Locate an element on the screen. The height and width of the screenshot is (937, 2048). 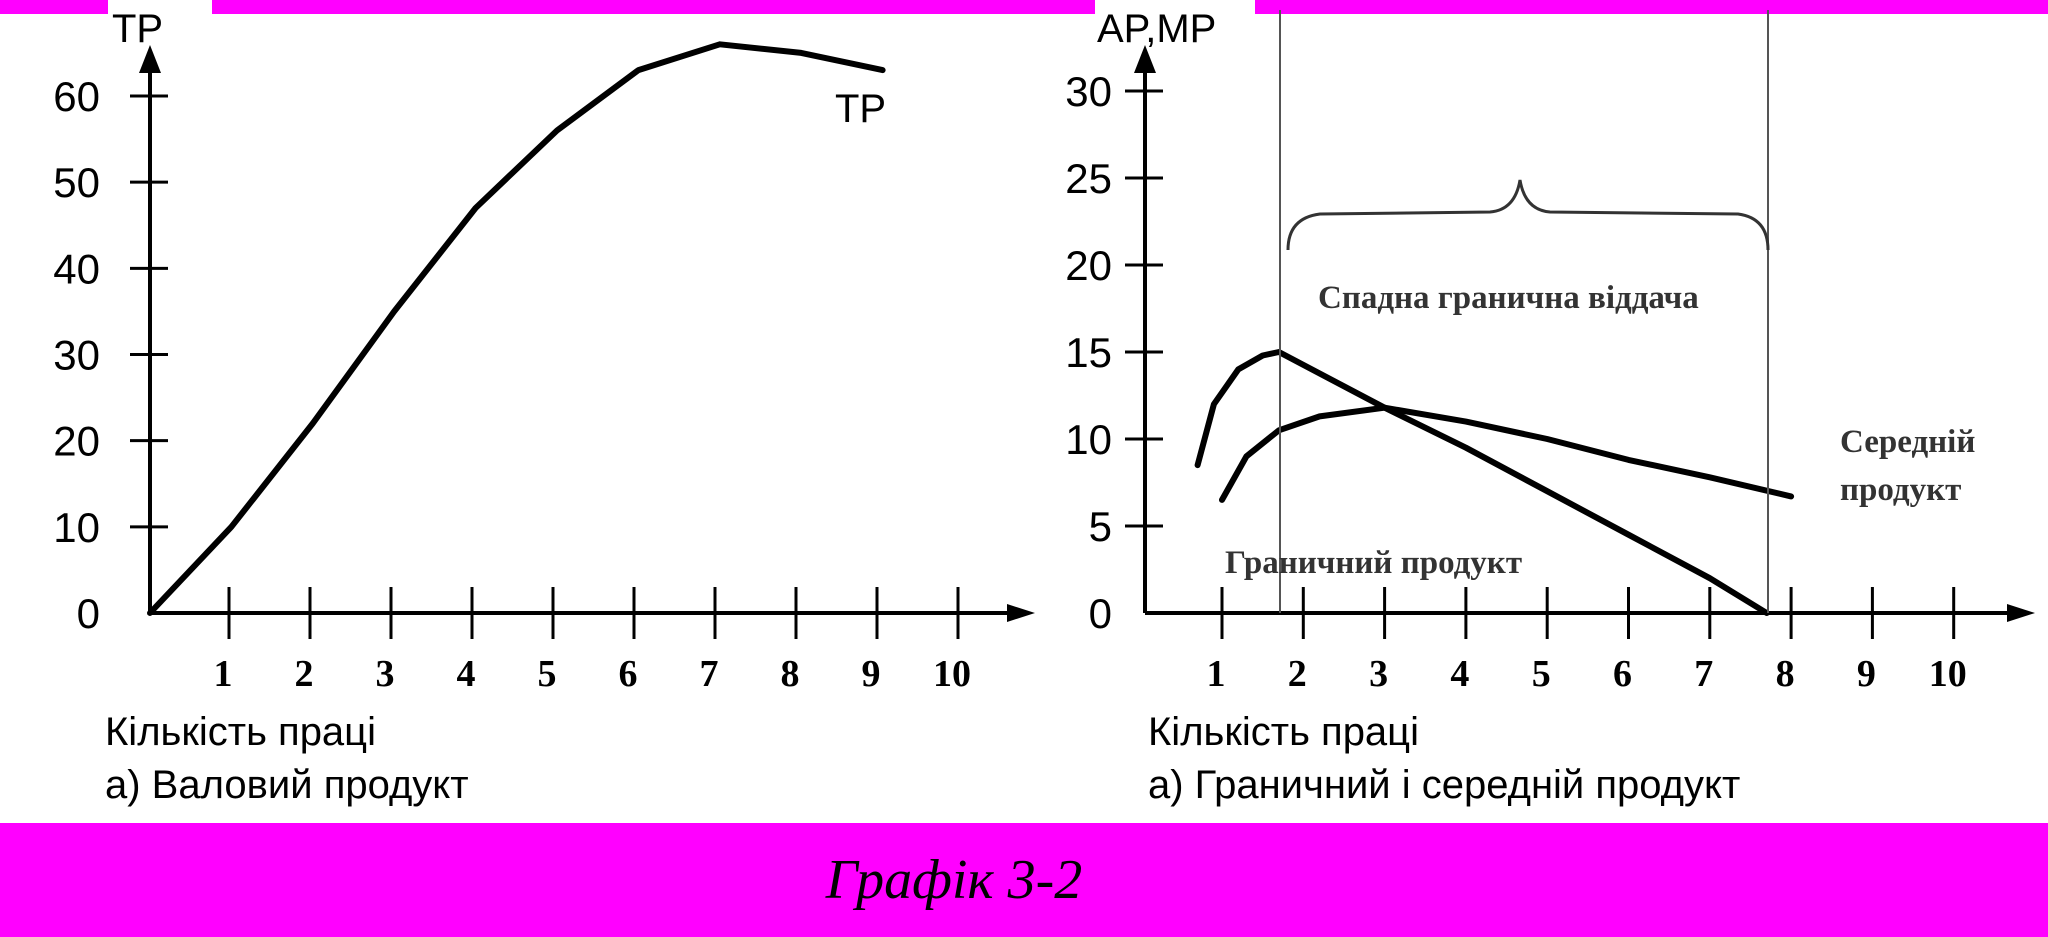
y-tick-label: 40 is located at coordinates (76, 268).